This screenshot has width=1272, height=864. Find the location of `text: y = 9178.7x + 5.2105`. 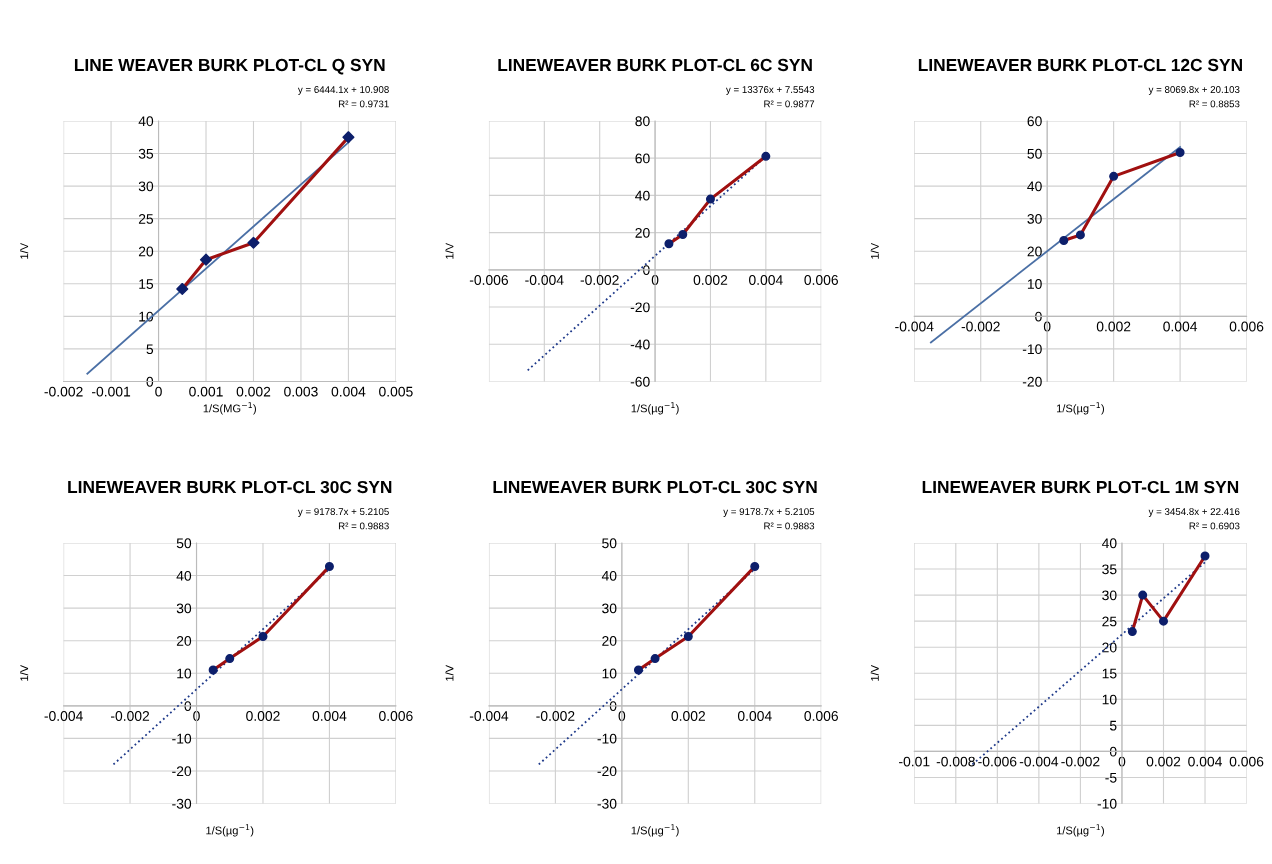

text: y = 9178.7x + 5.2105 is located at coordinates (769, 512).